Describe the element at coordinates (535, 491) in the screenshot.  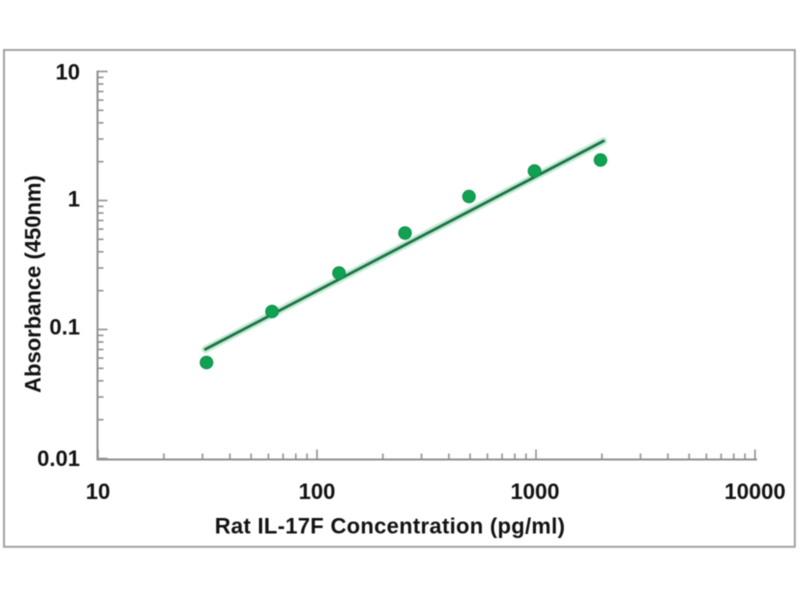
I see `svg-text: 1000` at that location.